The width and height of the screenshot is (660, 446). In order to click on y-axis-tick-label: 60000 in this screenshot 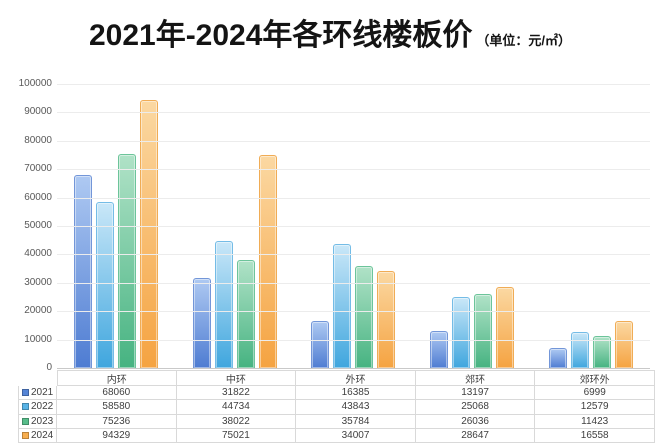, I will do `click(38, 197)`.